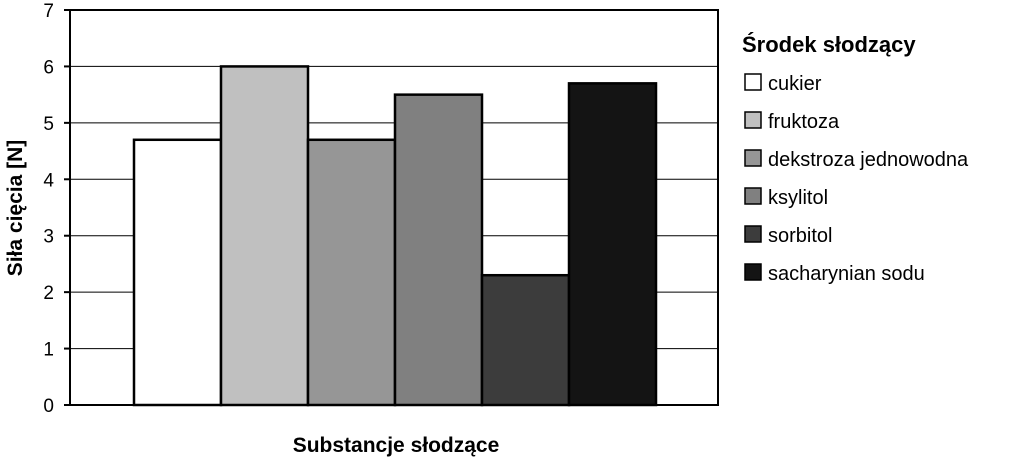 This screenshot has height=463, width=1024. I want to click on legend-title: Środek słodzący, so click(829, 44).